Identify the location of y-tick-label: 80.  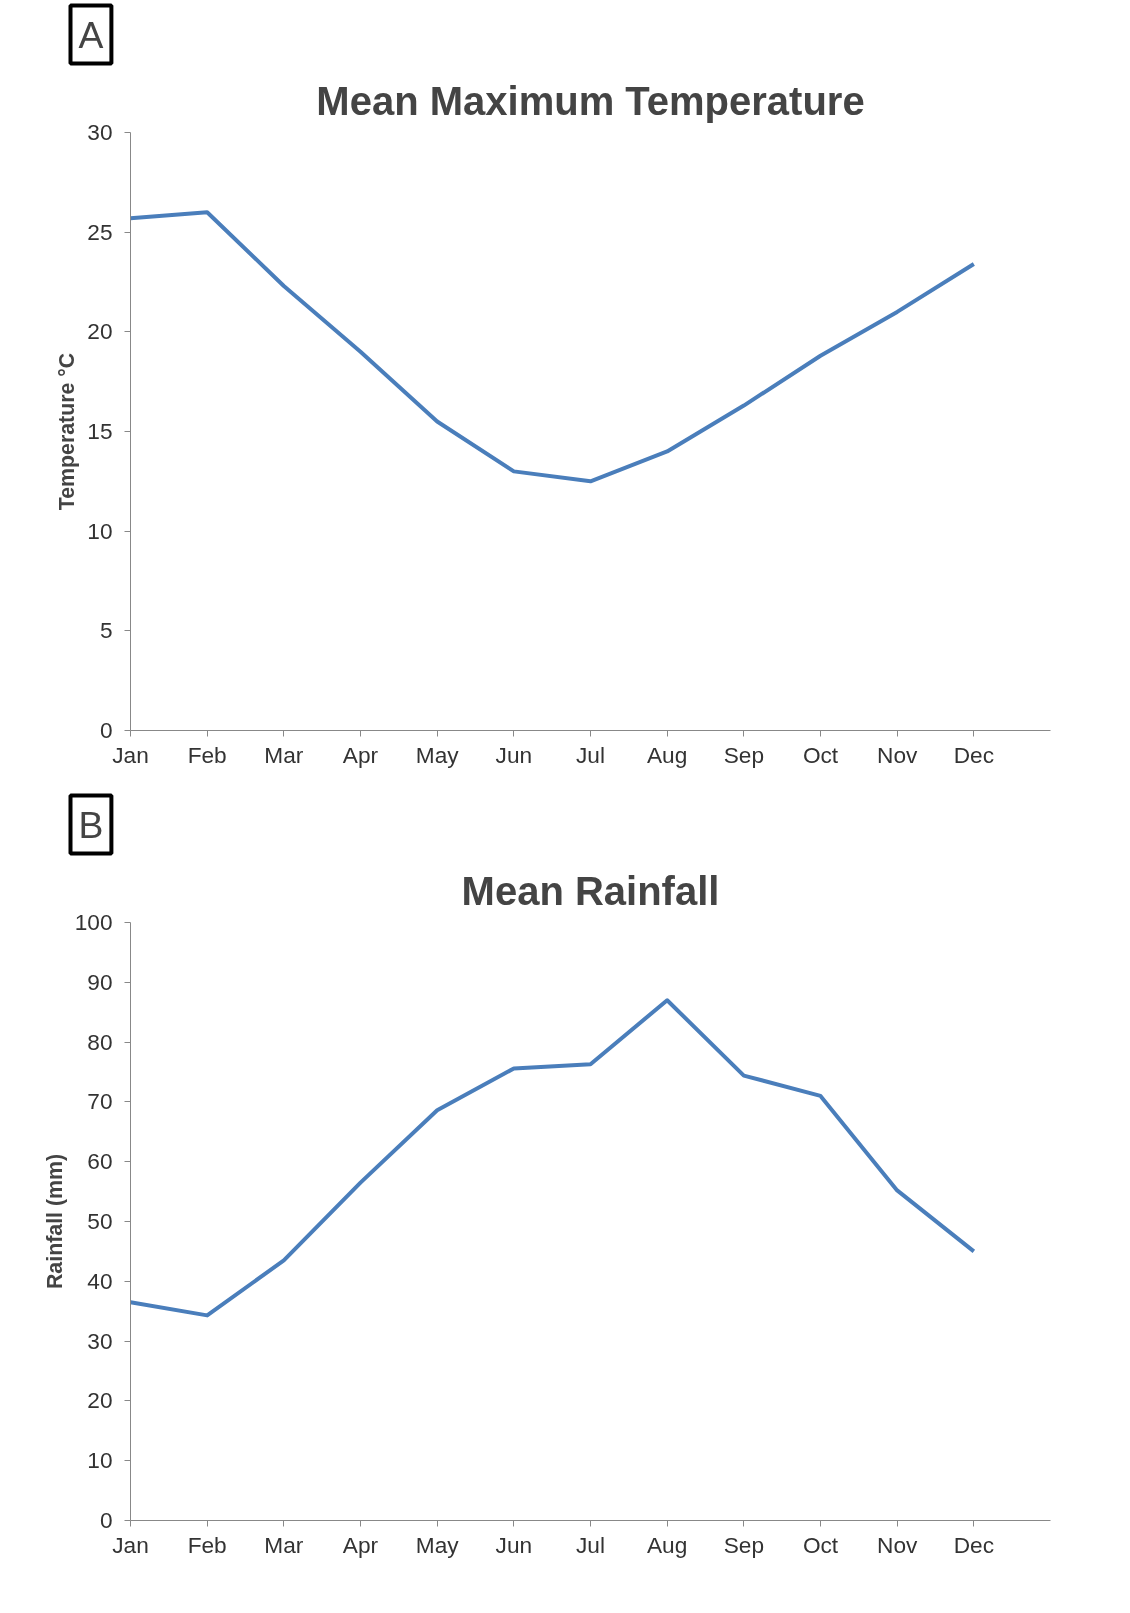
(100, 1041).